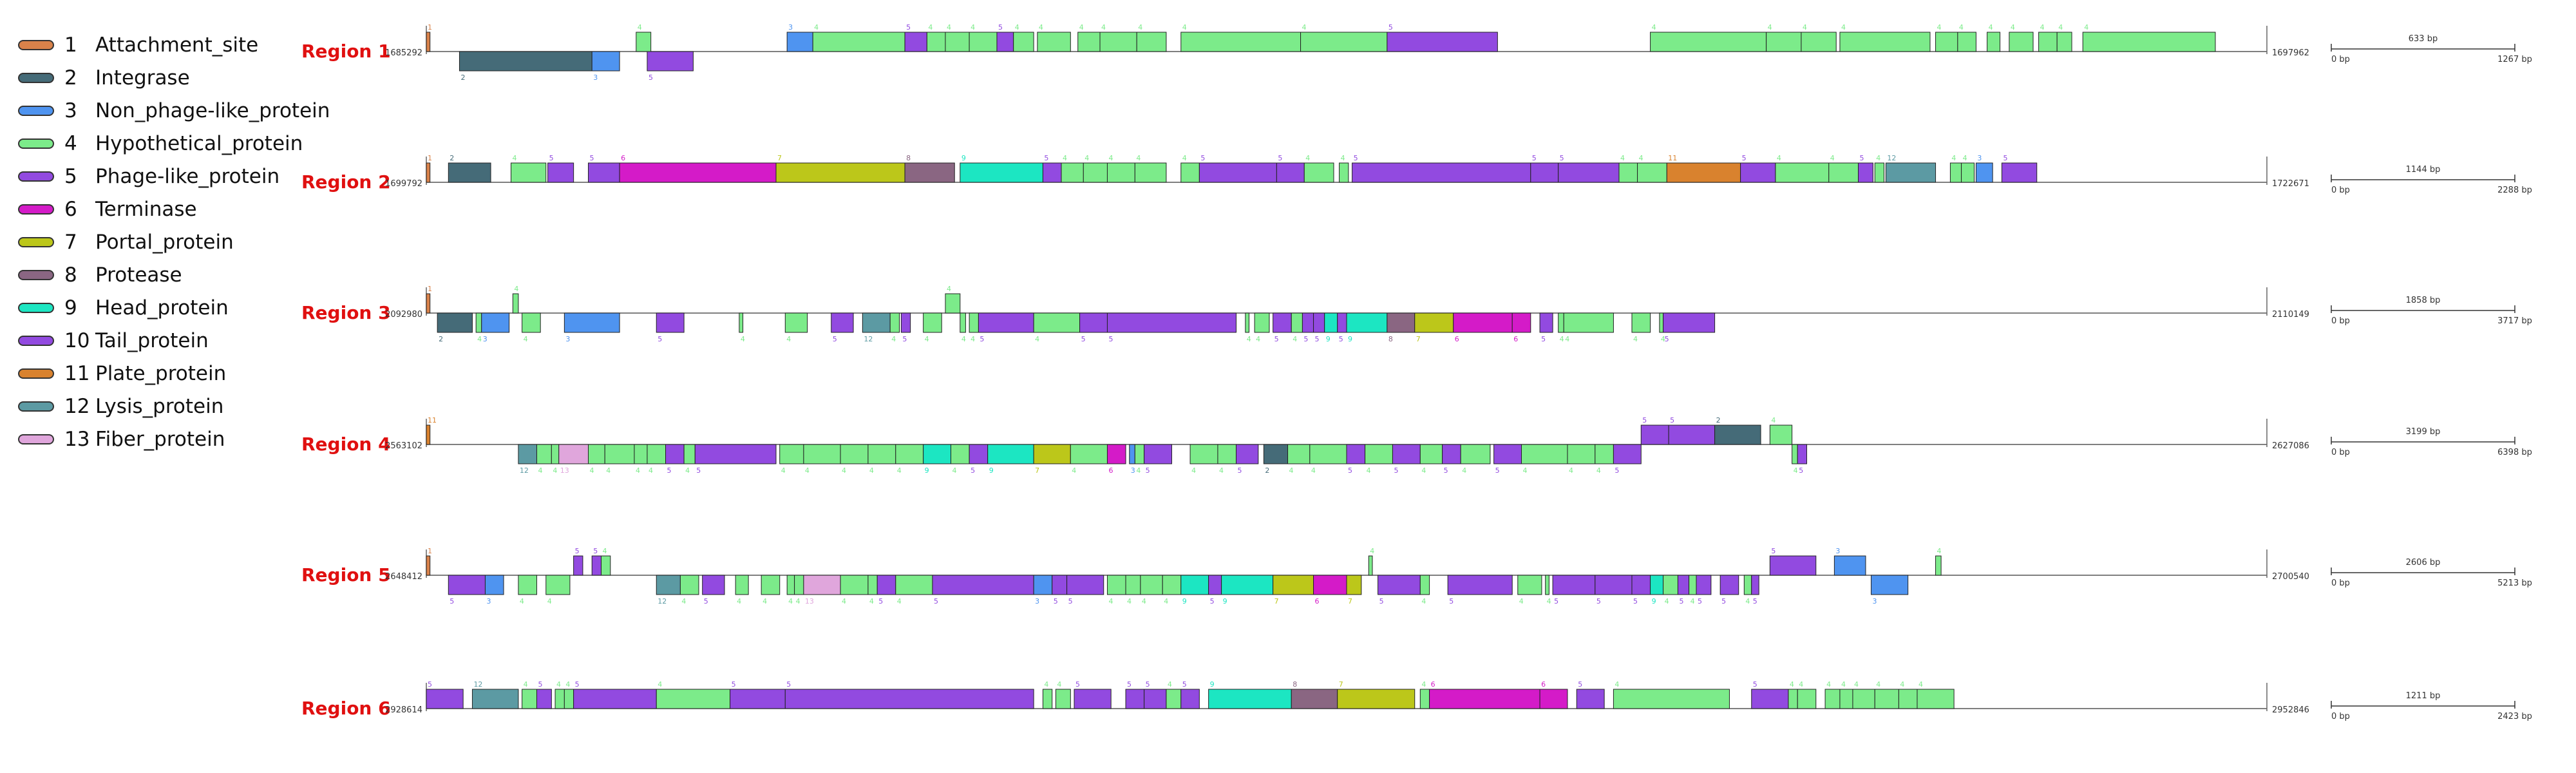 The image size is (2576, 773). Describe the element at coordinates (143, 78) in the screenshot. I see `legend-label: Integrase` at that location.